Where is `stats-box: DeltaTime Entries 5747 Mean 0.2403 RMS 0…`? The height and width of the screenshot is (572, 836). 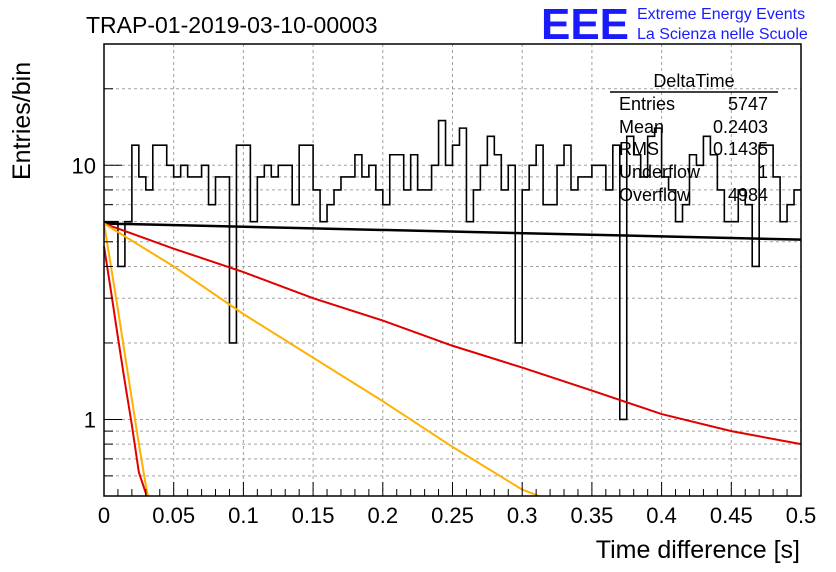 stats-box: DeltaTime Entries 5747 Mean 0.2403 RMS 0… is located at coordinates (694, 138).